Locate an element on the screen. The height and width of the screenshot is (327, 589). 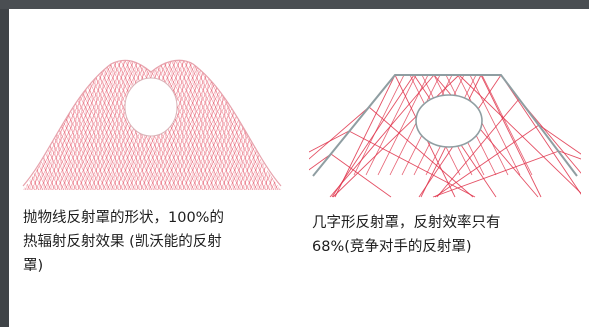
window-top-strip is located at coordinates (294, 4).